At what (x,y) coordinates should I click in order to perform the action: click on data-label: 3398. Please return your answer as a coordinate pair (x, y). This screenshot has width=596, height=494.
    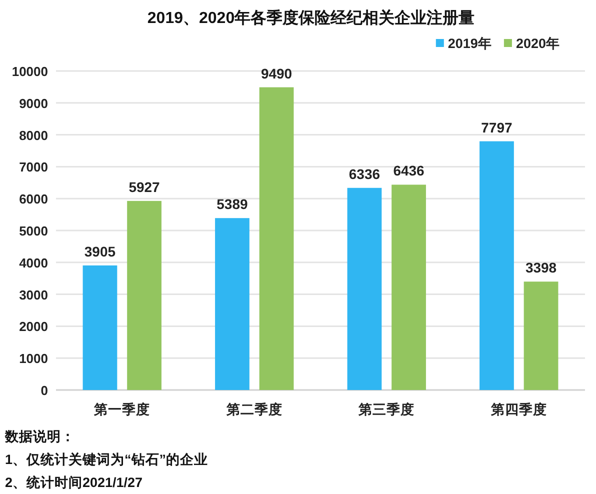
    Looking at the image, I should click on (541, 268).